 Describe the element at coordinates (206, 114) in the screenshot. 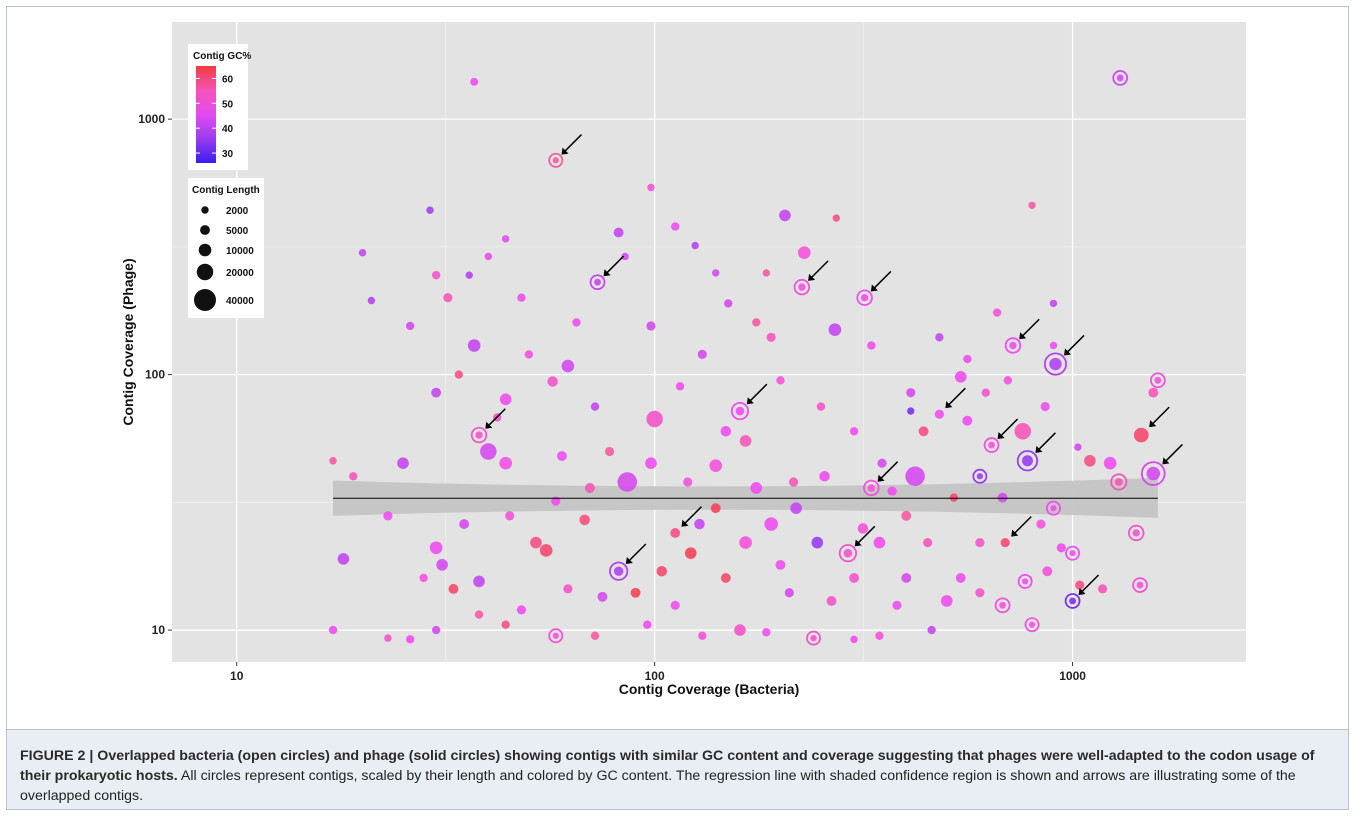

I see `gc-colorbar` at that location.